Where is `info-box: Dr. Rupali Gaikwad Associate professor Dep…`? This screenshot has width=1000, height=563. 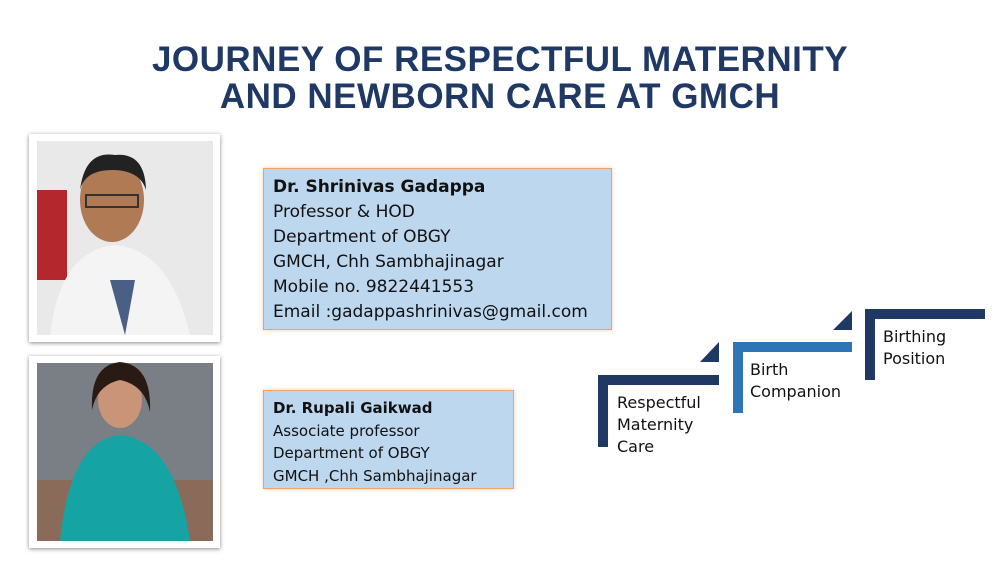 info-box: Dr. Rupali Gaikwad Associate professor Dep… is located at coordinates (388, 439).